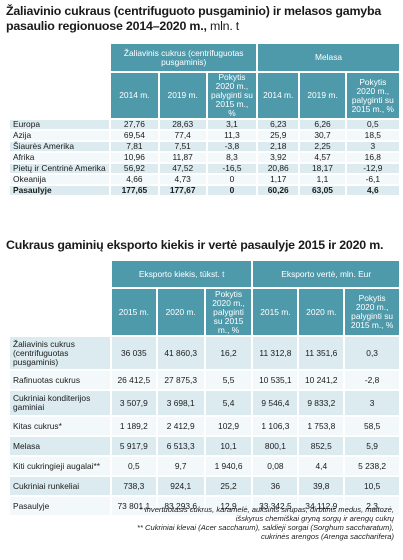  What do you see at coordinates (182, 124) in the screenshot?
I see `cell: 28,63` at bounding box center [182, 124].